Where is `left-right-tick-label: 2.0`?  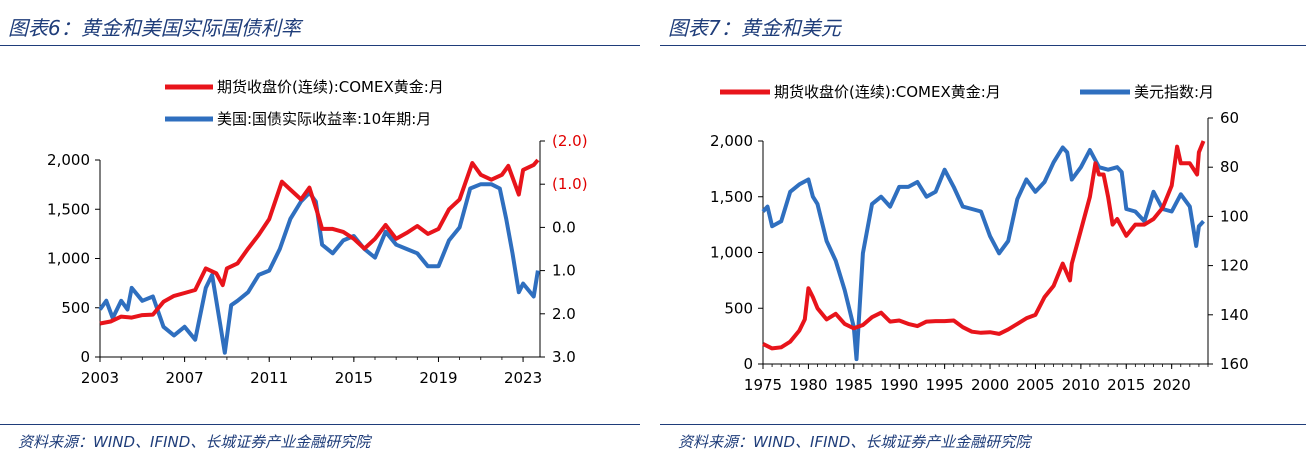
left-right-tick-label: 2.0 is located at coordinates (564, 314).